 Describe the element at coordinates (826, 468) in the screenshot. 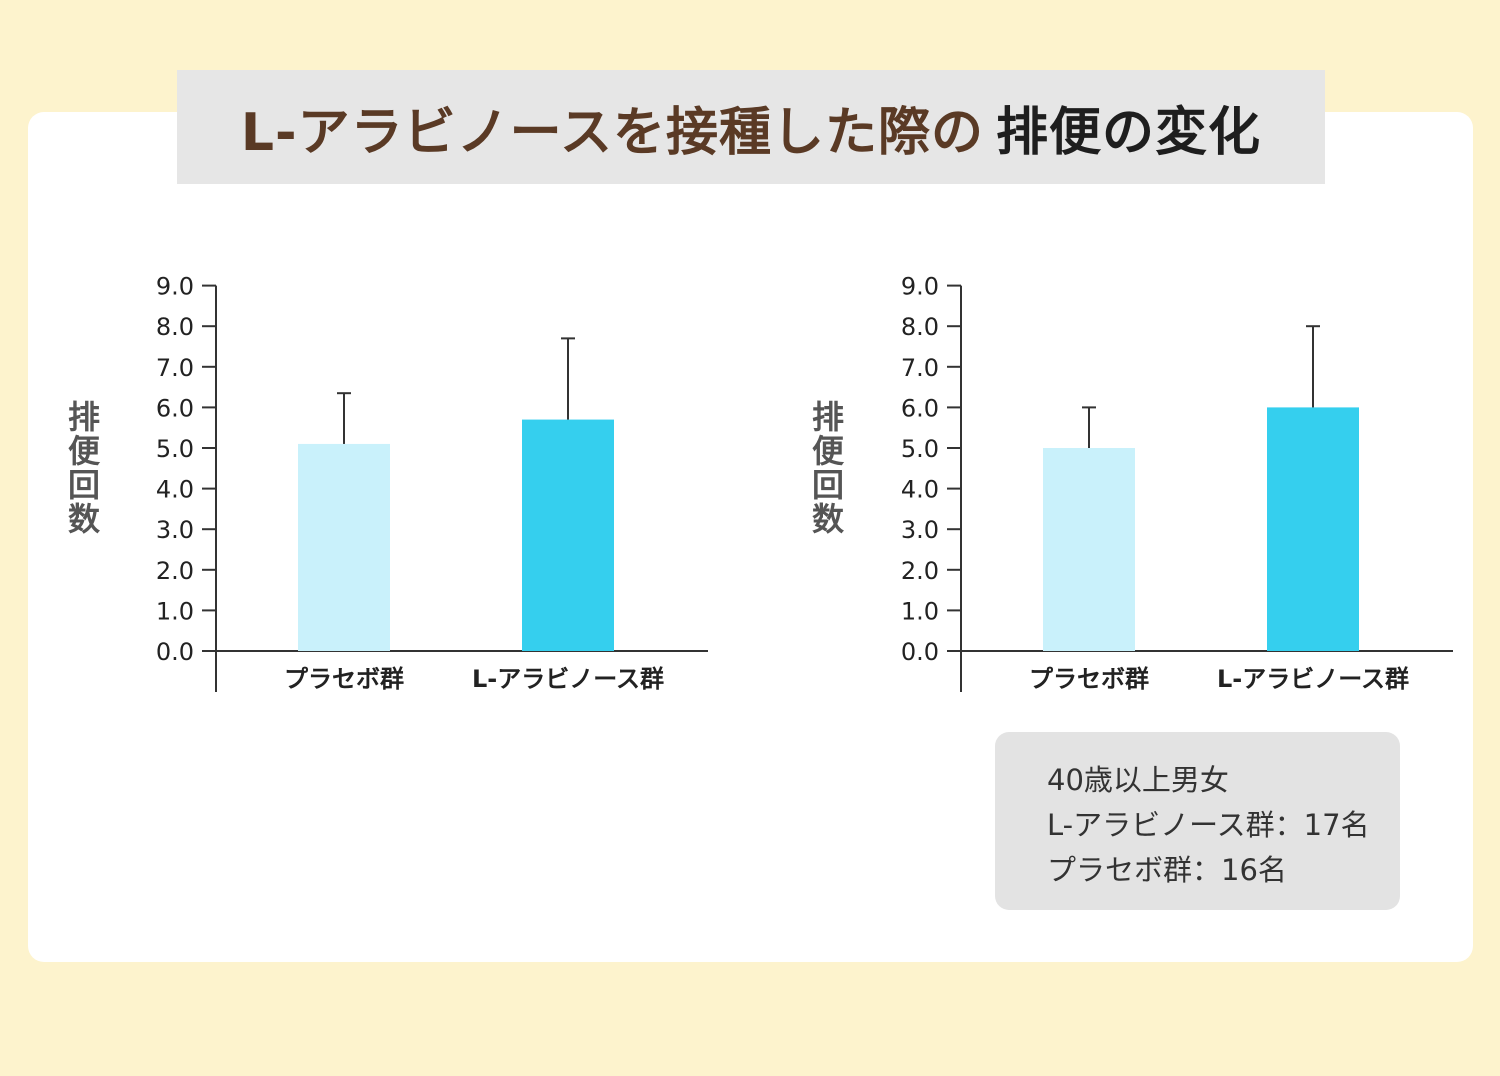

I see `right-chart-ylabel: 排便回数` at that location.